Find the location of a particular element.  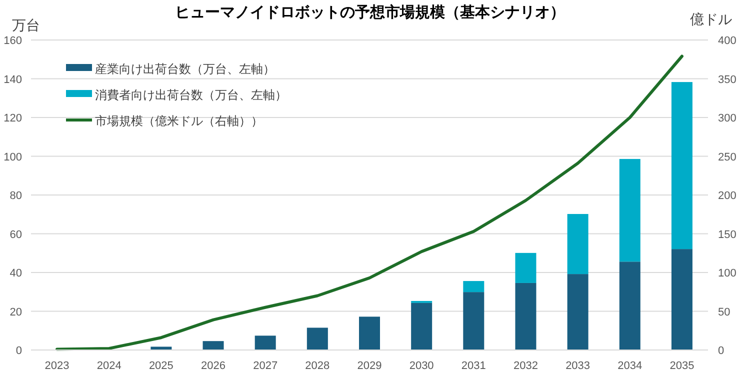

y2-tick-label: 0 is located at coordinates (721, 351).